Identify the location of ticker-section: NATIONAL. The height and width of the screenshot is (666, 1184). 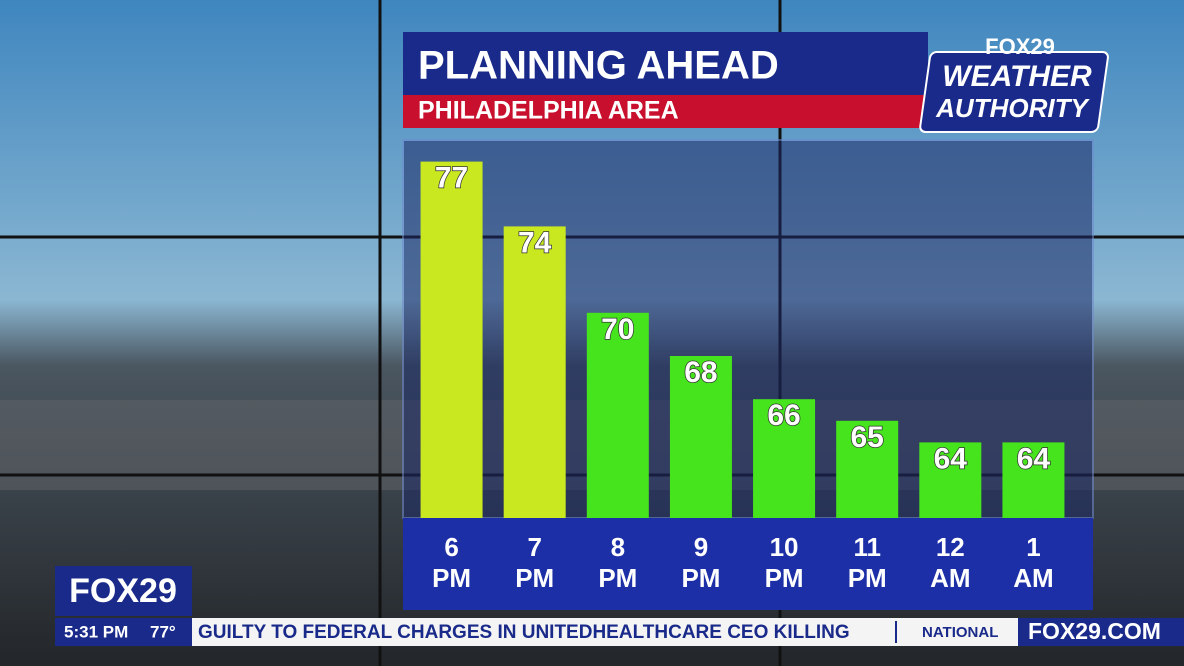
(960, 632).